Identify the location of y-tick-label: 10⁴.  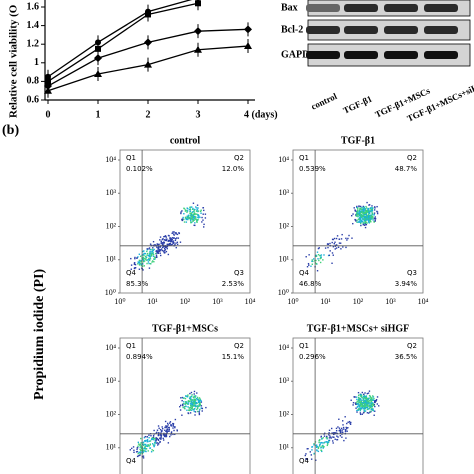
(283, 347).